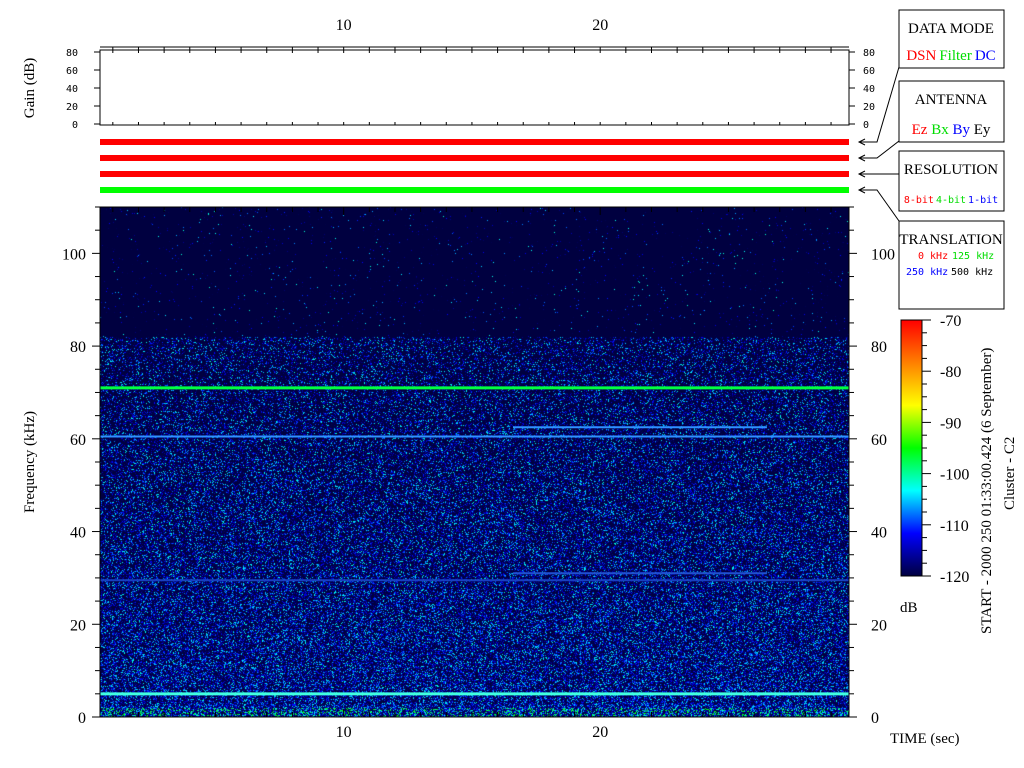 Image resolution: width=1024 pixels, height=768 pixels. What do you see at coordinates (74, 254) in the screenshot?
I see `y-tick-label: 100` at bounding box center [74, 254].